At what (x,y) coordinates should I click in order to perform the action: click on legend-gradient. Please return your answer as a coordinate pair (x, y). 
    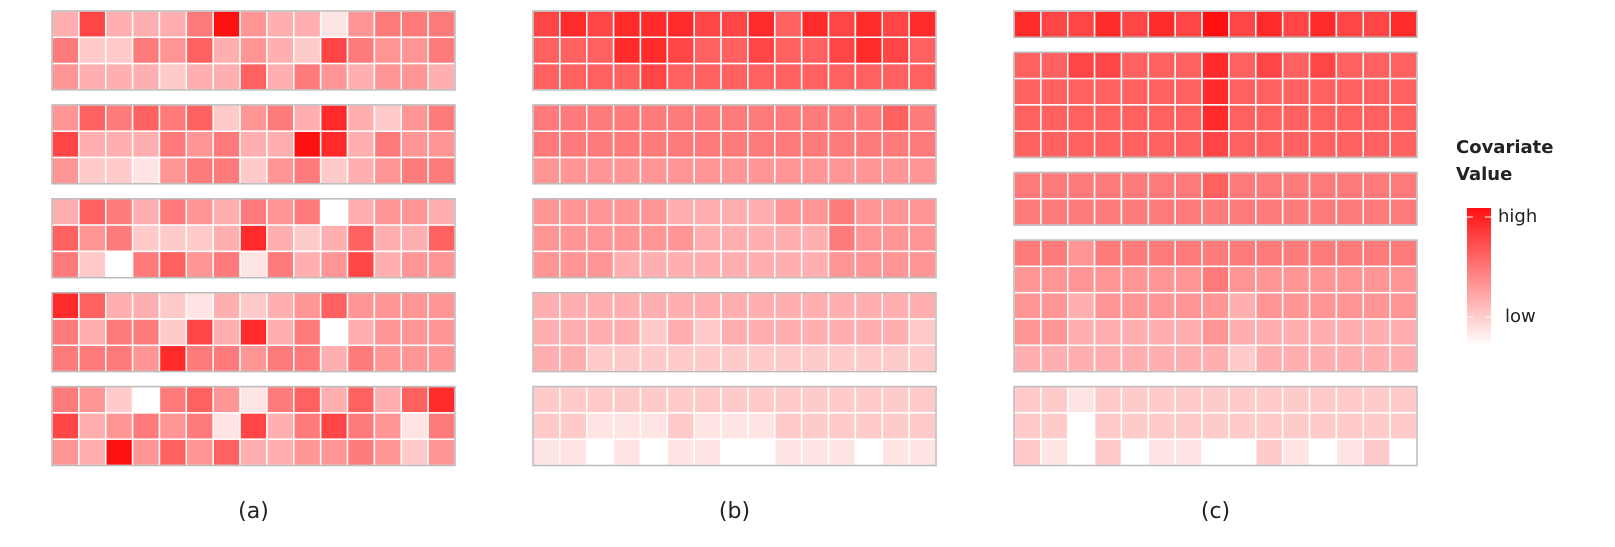
    Looking at the image, I should click on (1479, 277).